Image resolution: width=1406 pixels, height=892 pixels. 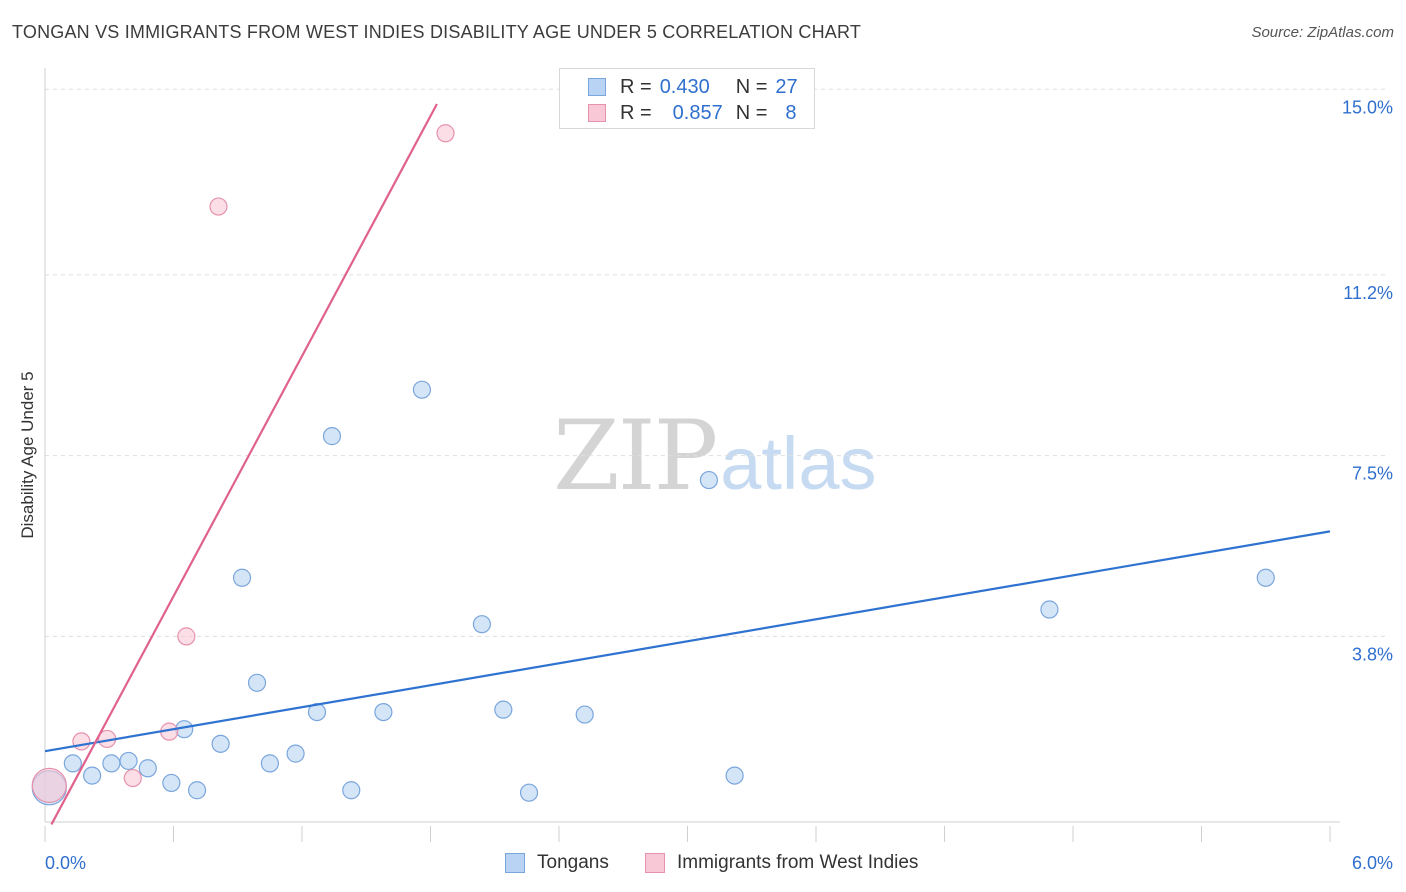 What do you see at coordinates (1367, 107) in the screenshot?
I see `y-tick-label: 15.0%` at bounding box center [1367, 107].